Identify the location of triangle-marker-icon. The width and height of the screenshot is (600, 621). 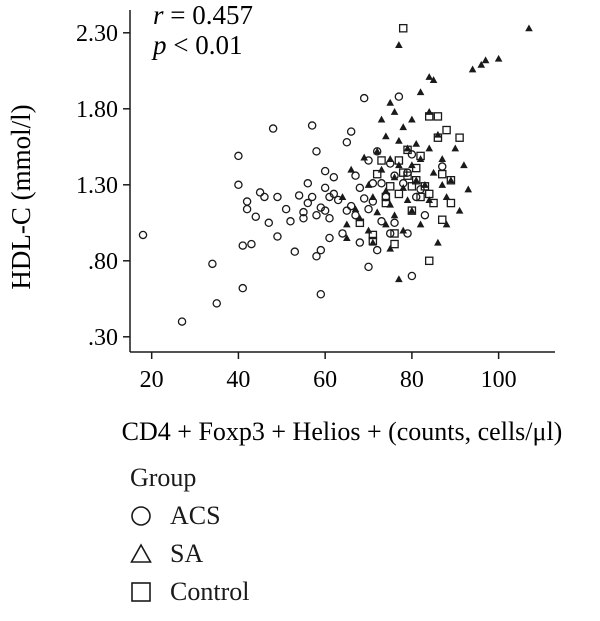
(141, 553).